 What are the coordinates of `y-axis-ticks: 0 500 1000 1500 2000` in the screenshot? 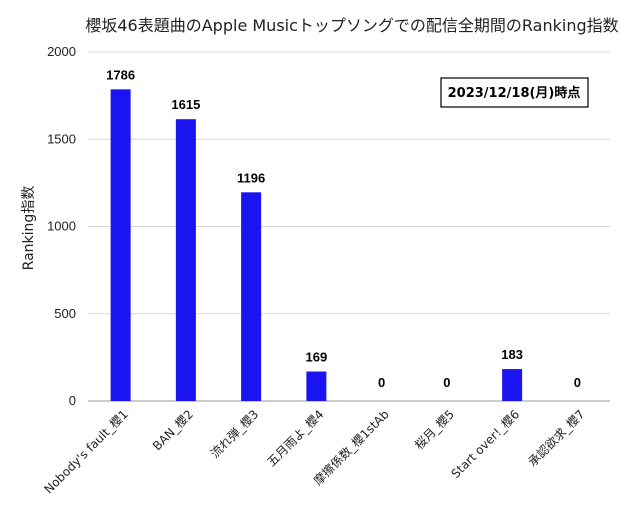 It's located at (61, 226).